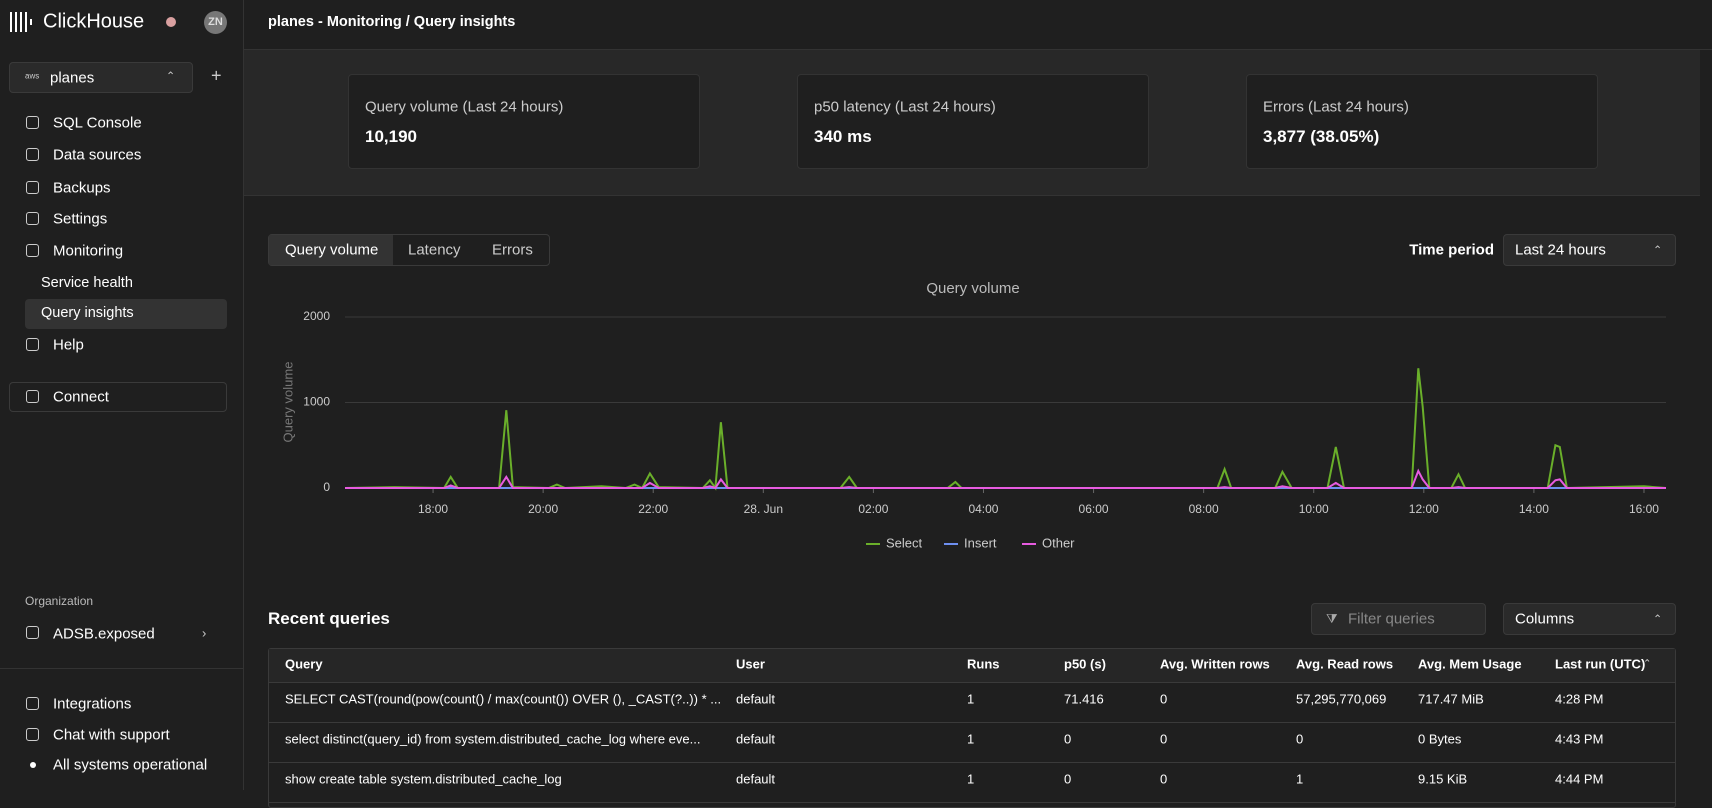 Image resolution: width=1712 pixels, height=808 pixels. I want to click on footer-item: All systems operational, so click(130, 765).